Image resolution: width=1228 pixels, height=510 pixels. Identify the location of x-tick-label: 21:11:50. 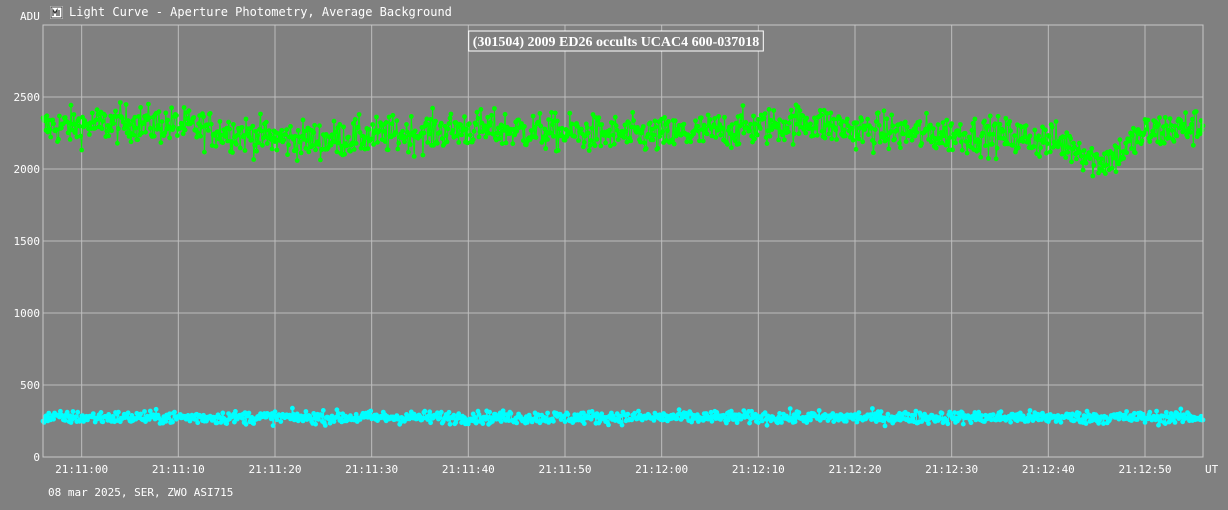
(565, 469).